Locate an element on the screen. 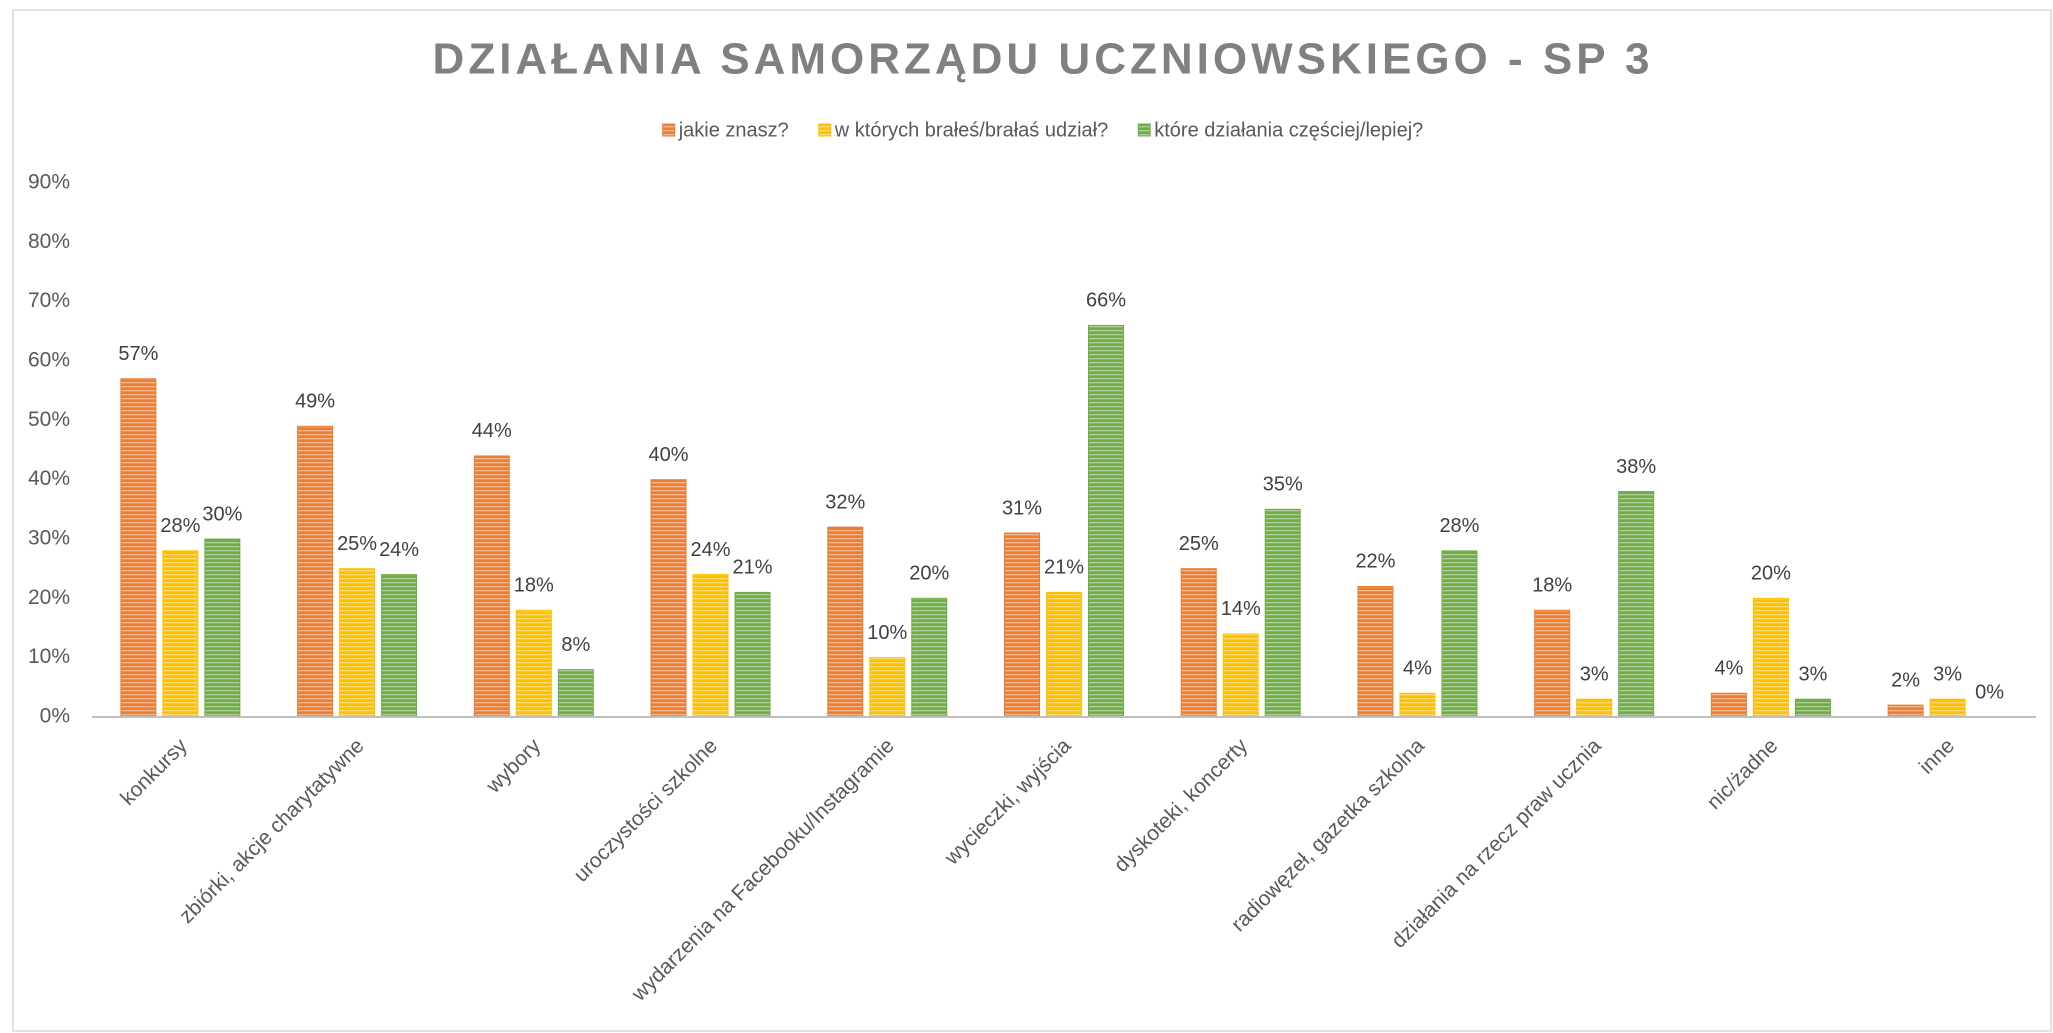 Image resolution: width=2053 pixels, height=1033 pixels. data-label: 31% is located at coordinates (1022, 508).